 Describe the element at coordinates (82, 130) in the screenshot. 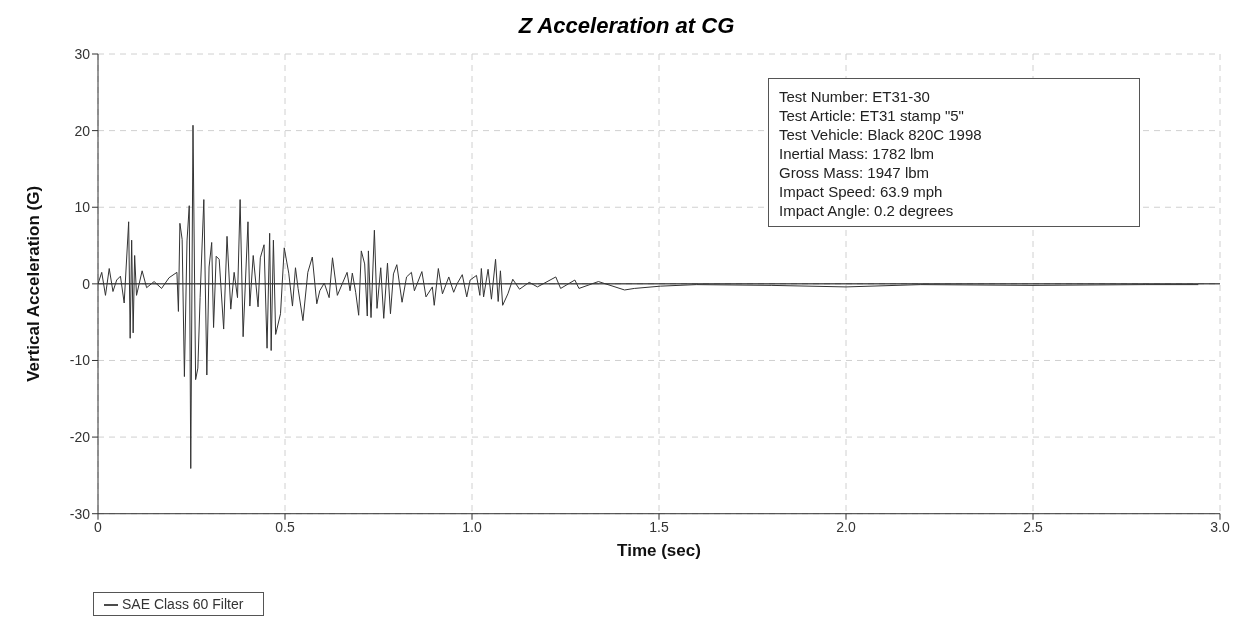

I see `y-tick-label: 20` at that location.